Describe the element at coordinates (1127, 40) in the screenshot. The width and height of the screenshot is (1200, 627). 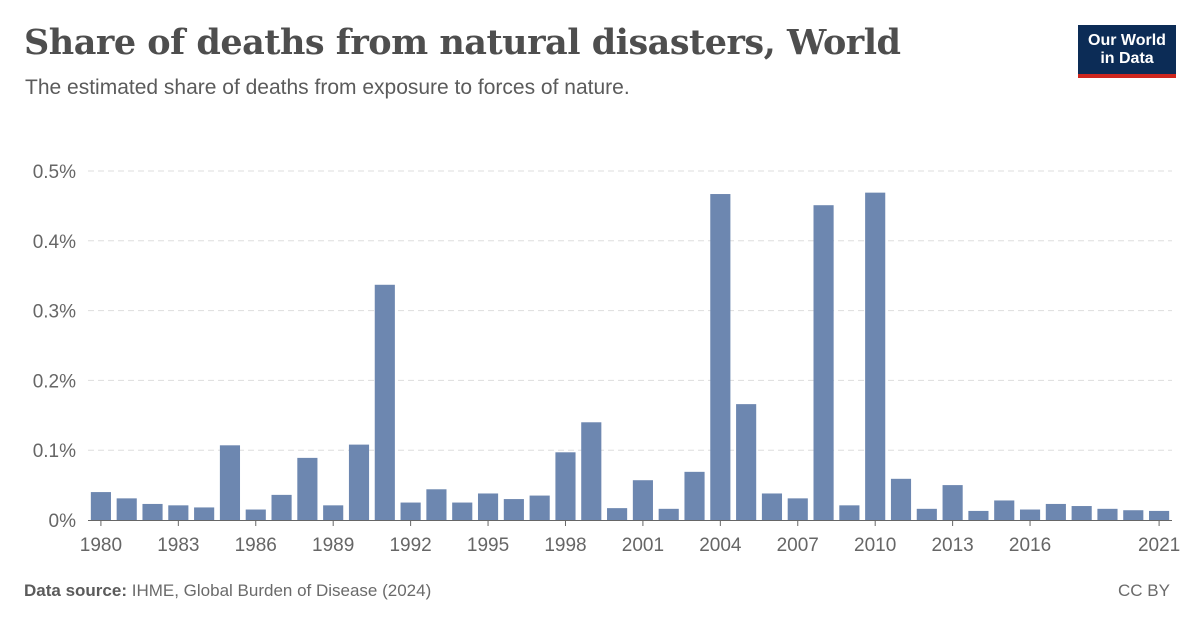
I see `logo-line-1: Our World` at that location.